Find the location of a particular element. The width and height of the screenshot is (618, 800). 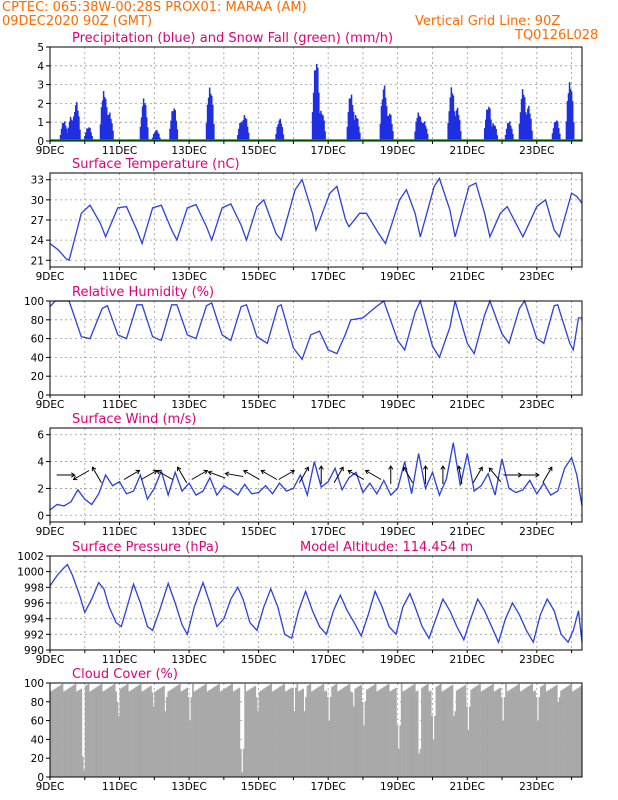

panel-frame is located at coordinates (316, 94).